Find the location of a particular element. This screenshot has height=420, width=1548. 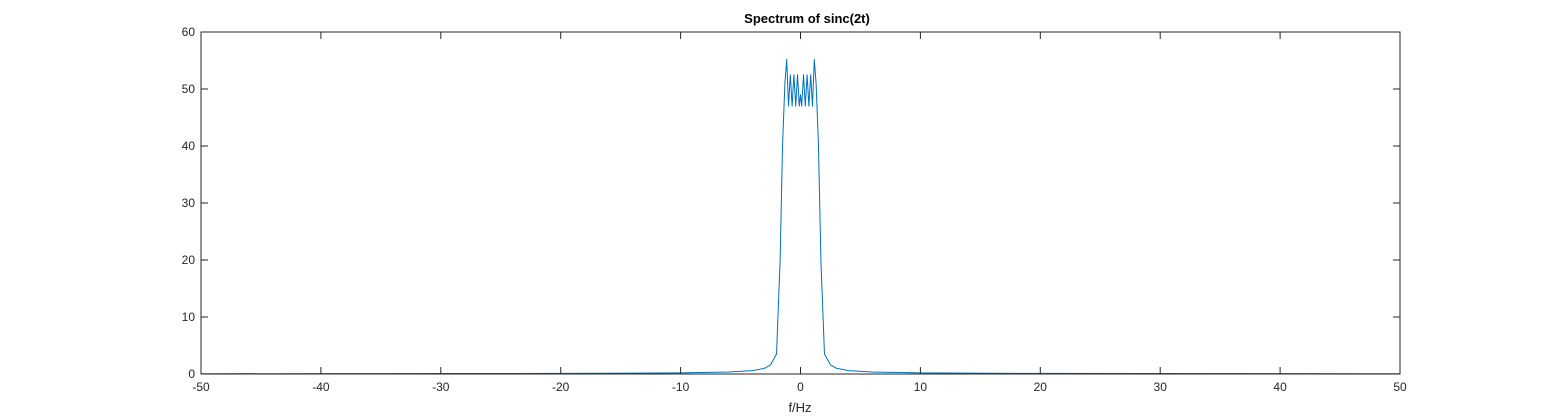

x-tick-label: 20 is located at coordinates (1041, 387).